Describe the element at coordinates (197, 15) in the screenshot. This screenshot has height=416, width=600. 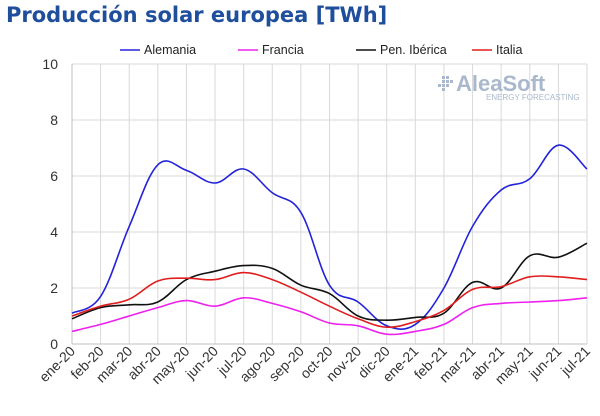
I see `chart-title: Producción solar europea [TWh]` at that location.